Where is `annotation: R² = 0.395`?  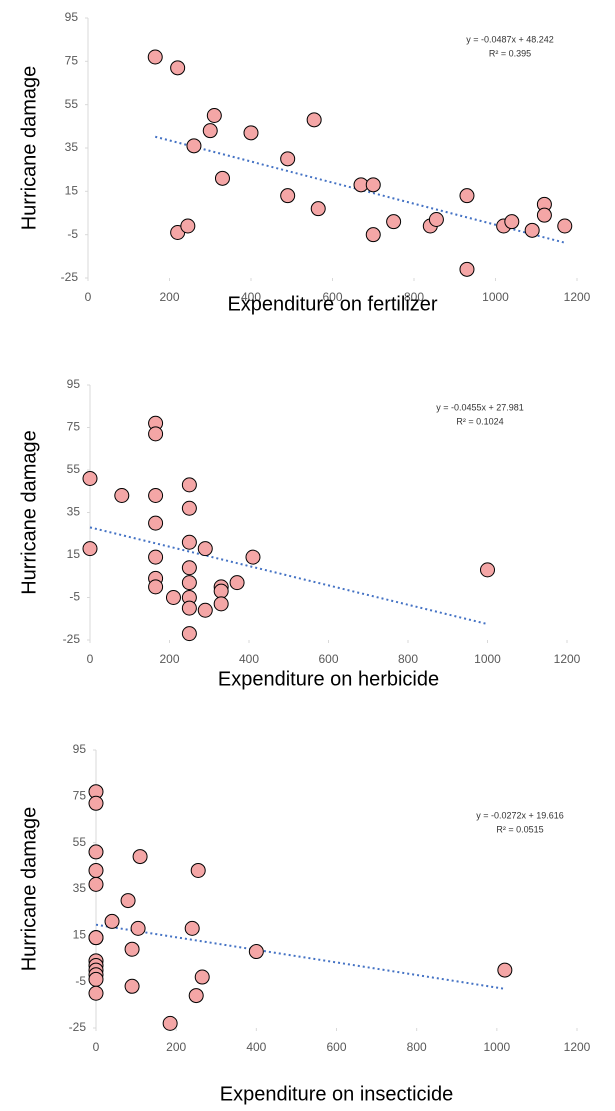 annotation: R² = 0.395 is located at coordinates (510, 53).